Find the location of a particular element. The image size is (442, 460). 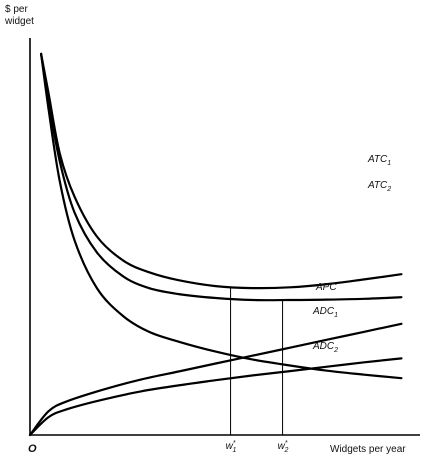

origin-label: O is located at coordinates (32, 449).